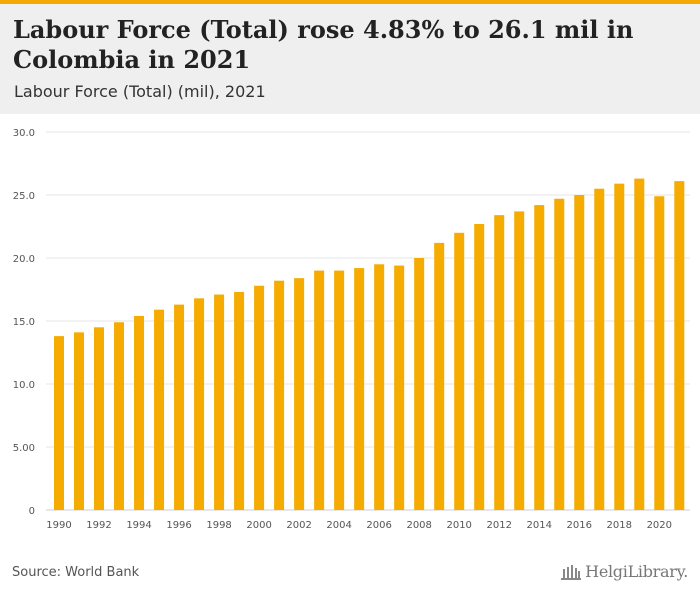 The height and width of the screenshot is (596, 700). What do you see at coordinates (539, 357) in the screenshot?
I see `bar-2014` at bounding box center [539, 357].